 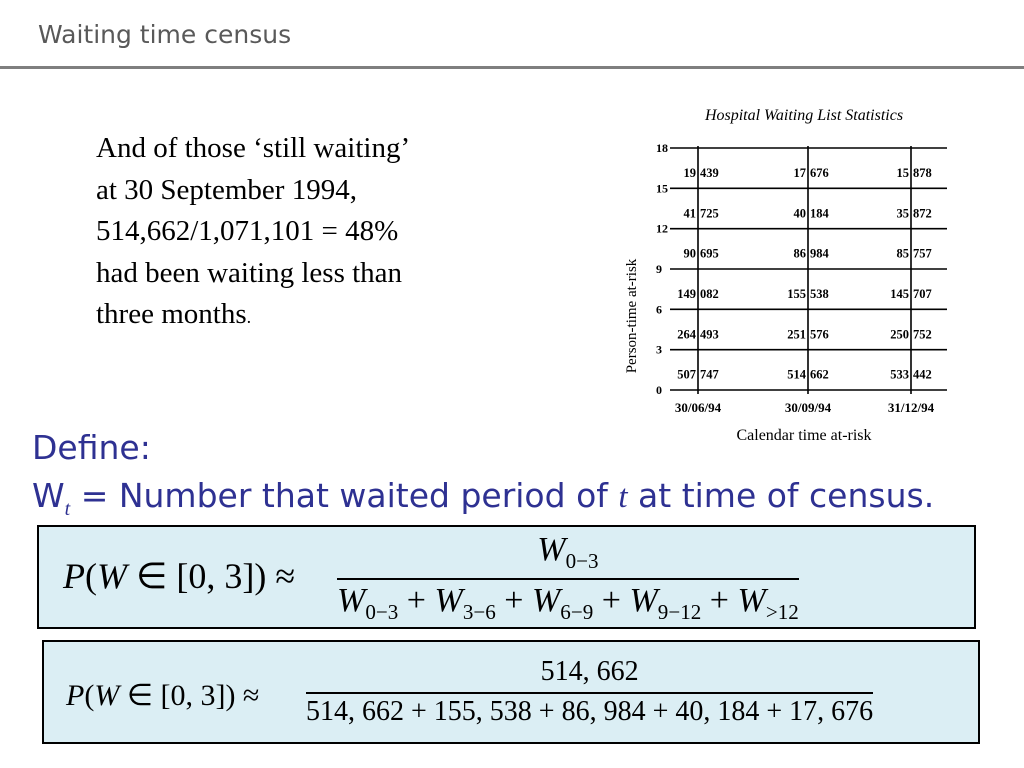 I want to click on y-tick-label: 6, so click(x=659, y=309).